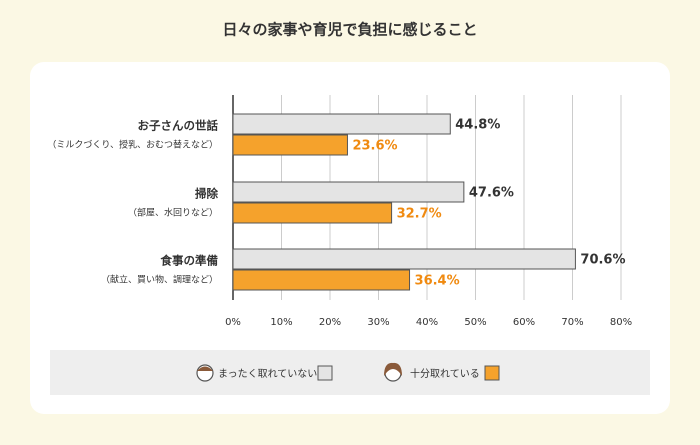 This screenshot has height=445, width=700. I want to click on legend-icon, so click(299, 372).